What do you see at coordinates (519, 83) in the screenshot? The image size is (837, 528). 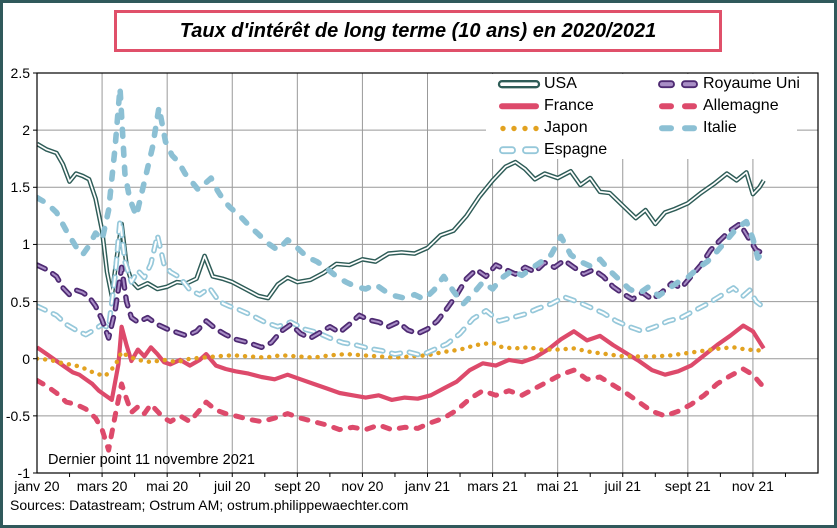 I see `legend-swatch-usa` at bounding box center [519, 83].